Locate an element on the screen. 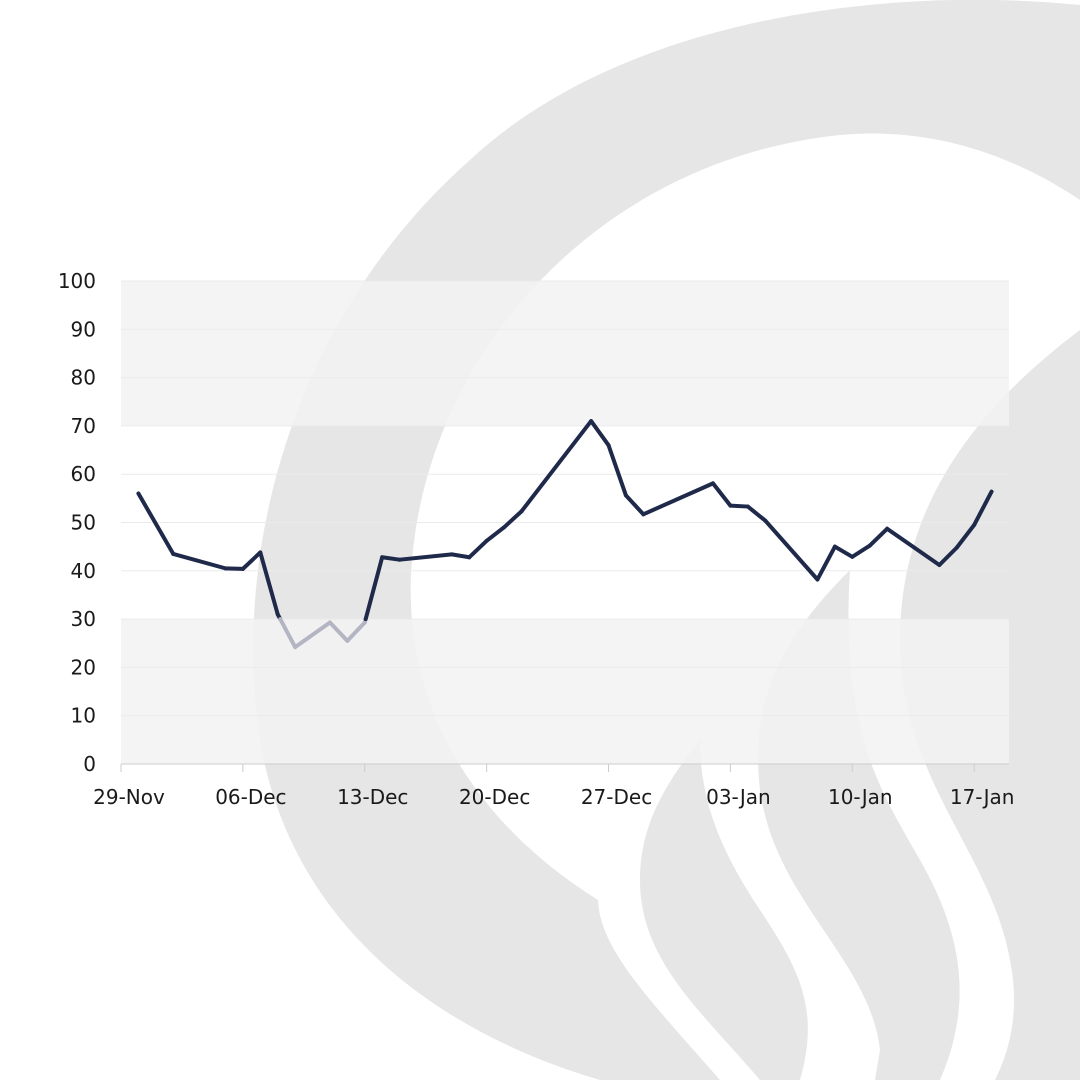 This screenshot has width=1080, height=1080. logo-flame-left is located at coordinates (724, 910).